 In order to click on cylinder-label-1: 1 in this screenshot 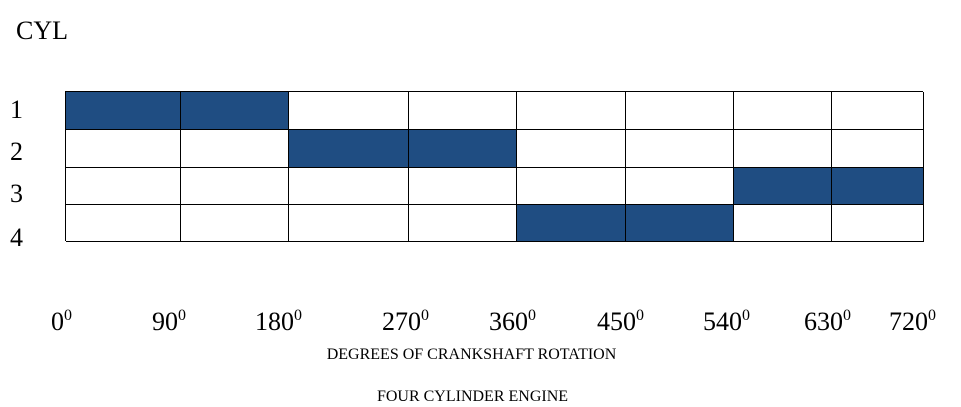, I will do `click(16, 109)`.